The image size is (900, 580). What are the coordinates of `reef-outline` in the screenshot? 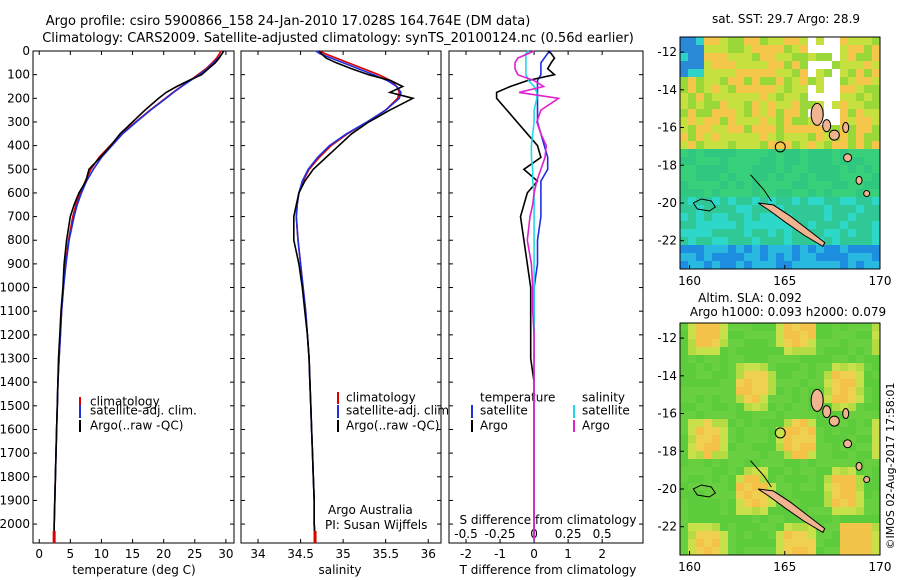 It's located at (732, 479).